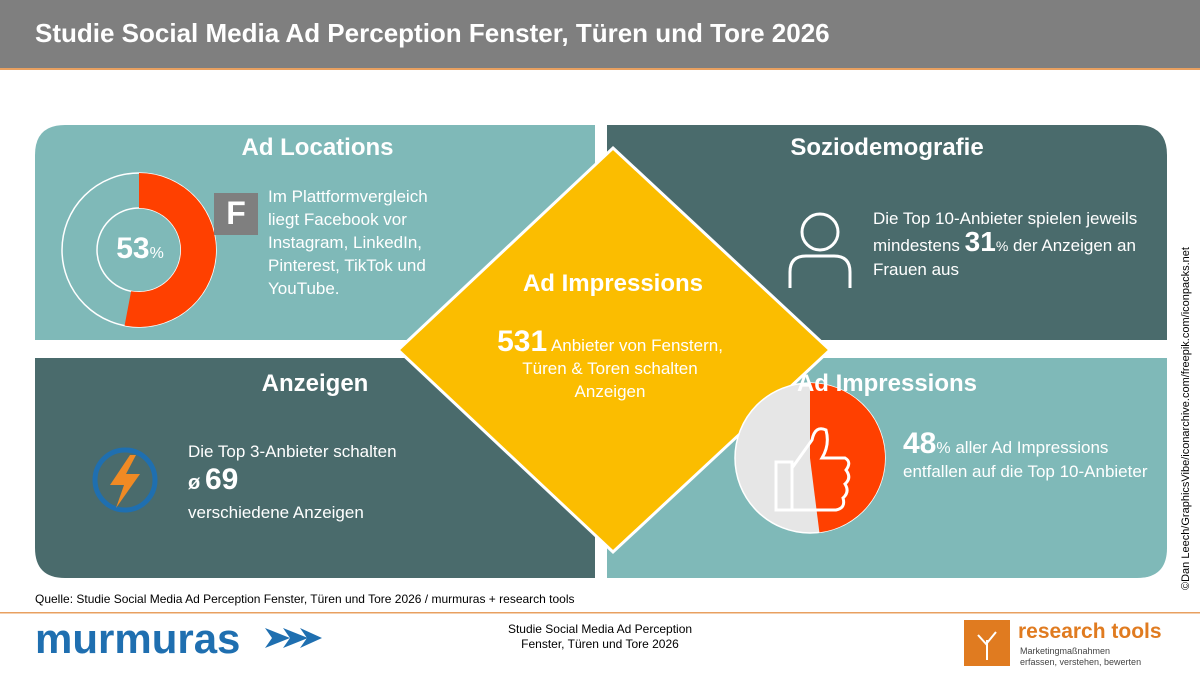  Describe the element at coordinates (600, 69) in the screenshot. I see `header-rule` at that location.